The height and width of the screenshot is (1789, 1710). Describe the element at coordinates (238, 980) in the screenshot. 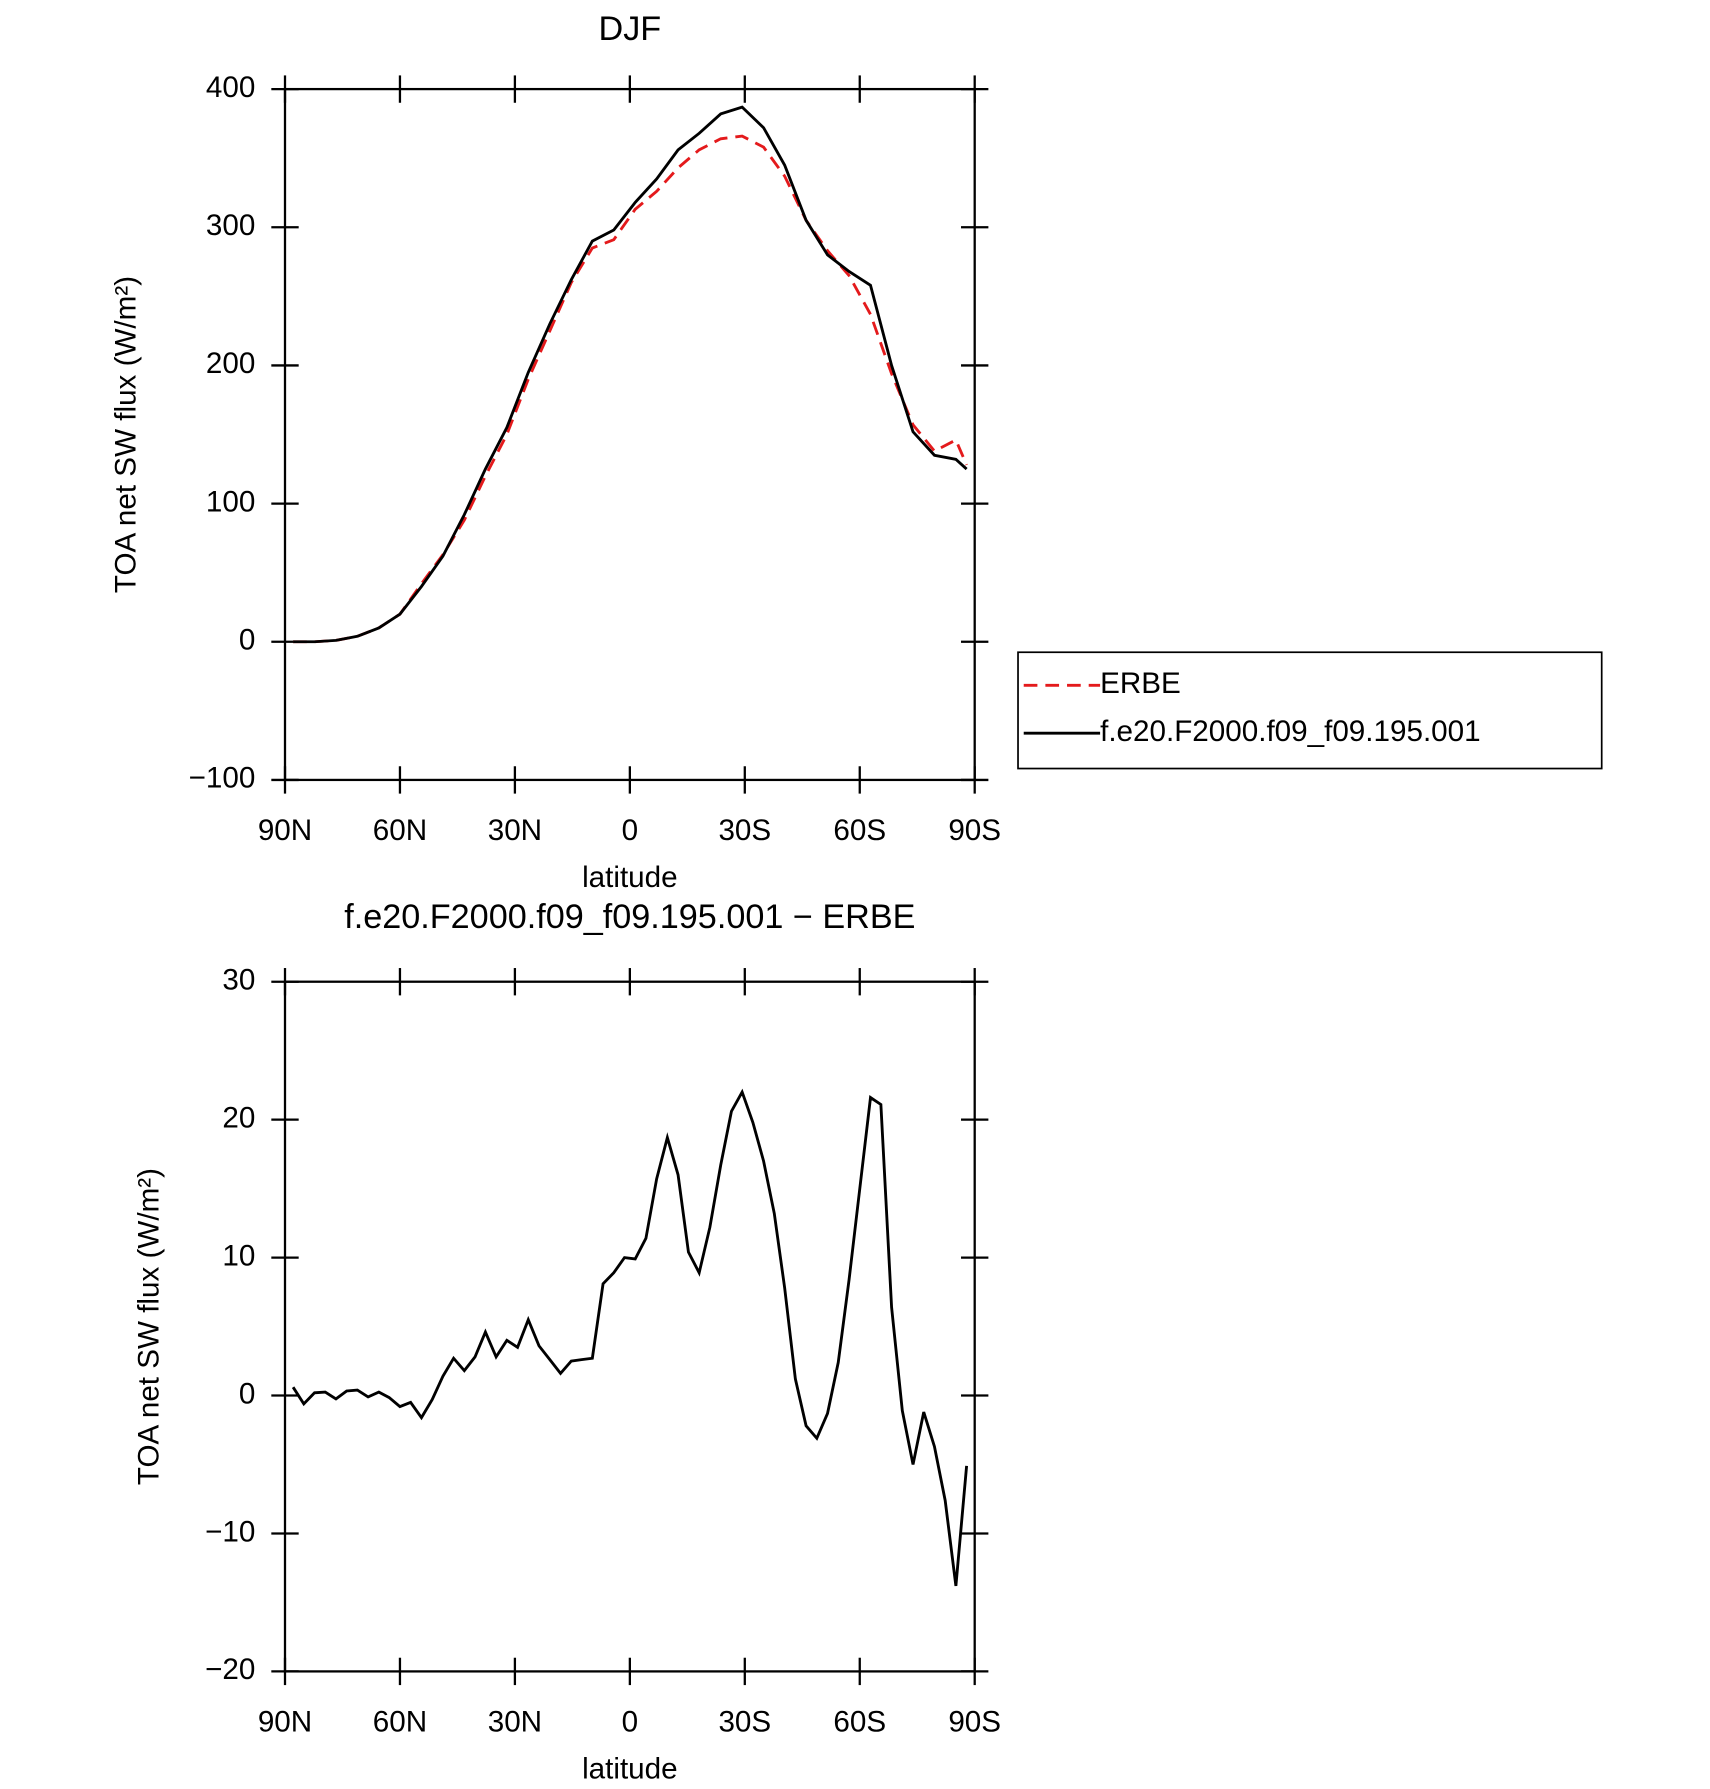

I see `y-tick-label: 30` at that location.